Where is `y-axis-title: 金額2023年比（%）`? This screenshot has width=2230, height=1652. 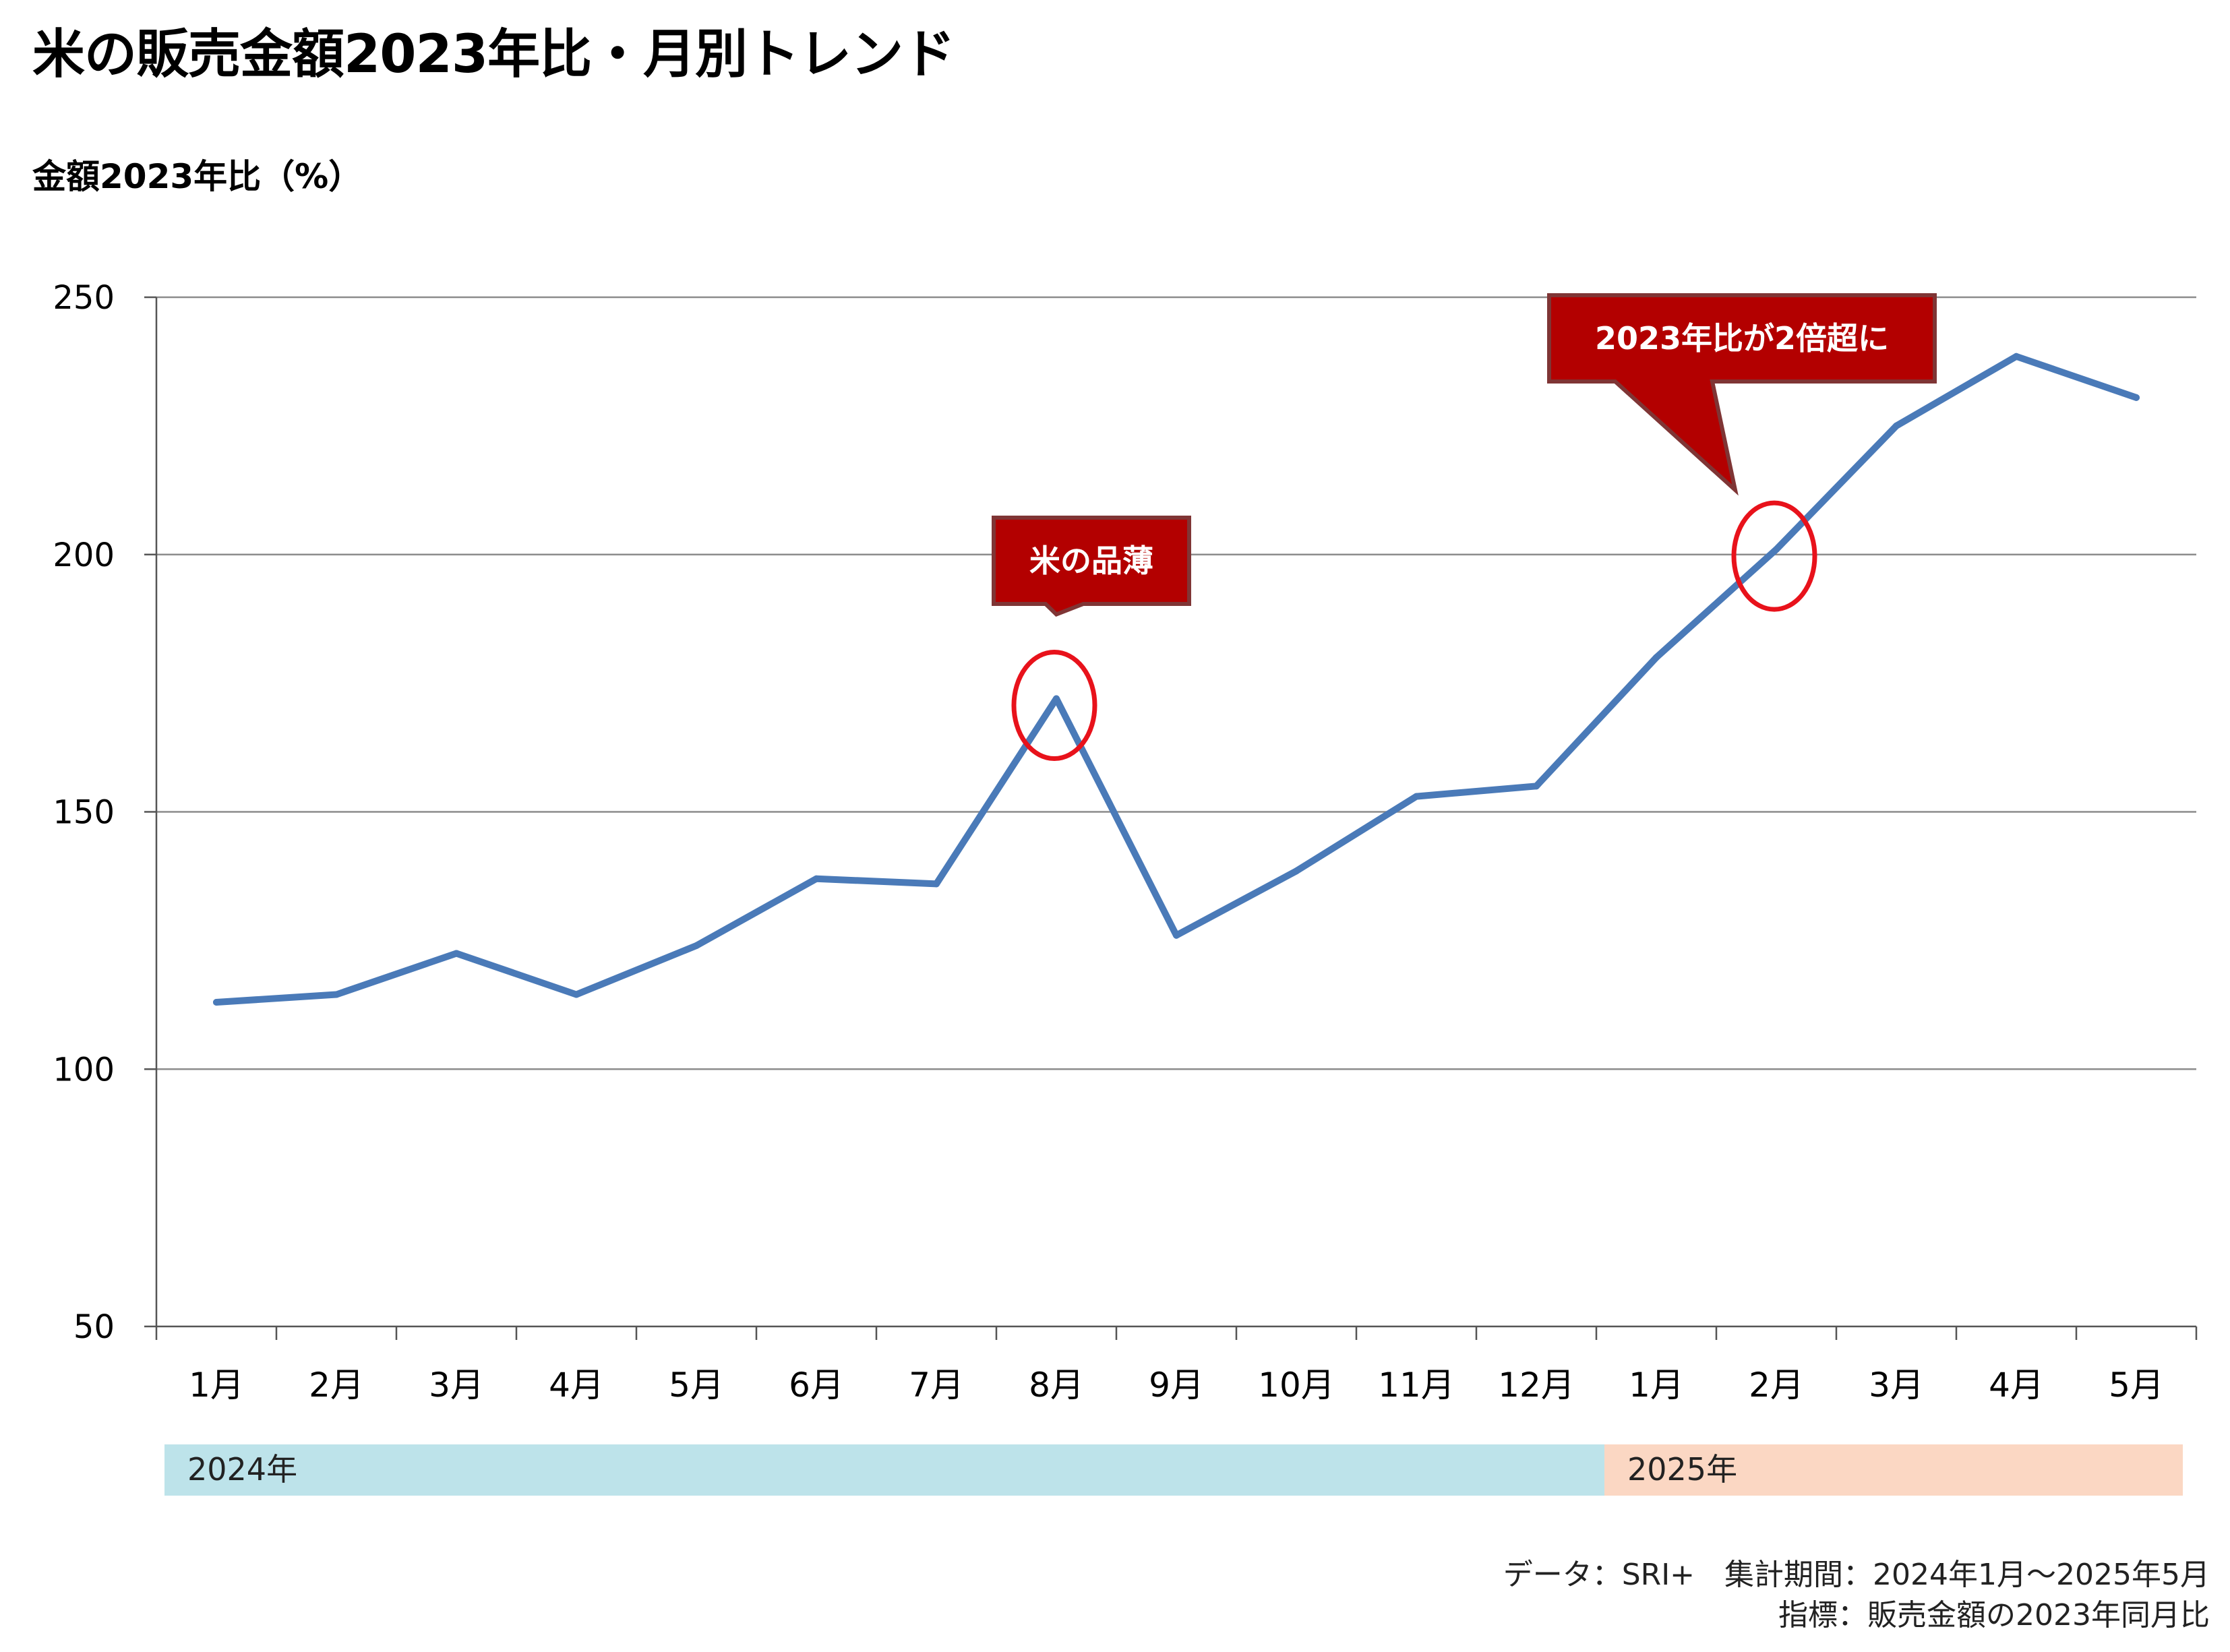
y-axis-title: 金額2023年比（%） is located at coordinates (197, 176).